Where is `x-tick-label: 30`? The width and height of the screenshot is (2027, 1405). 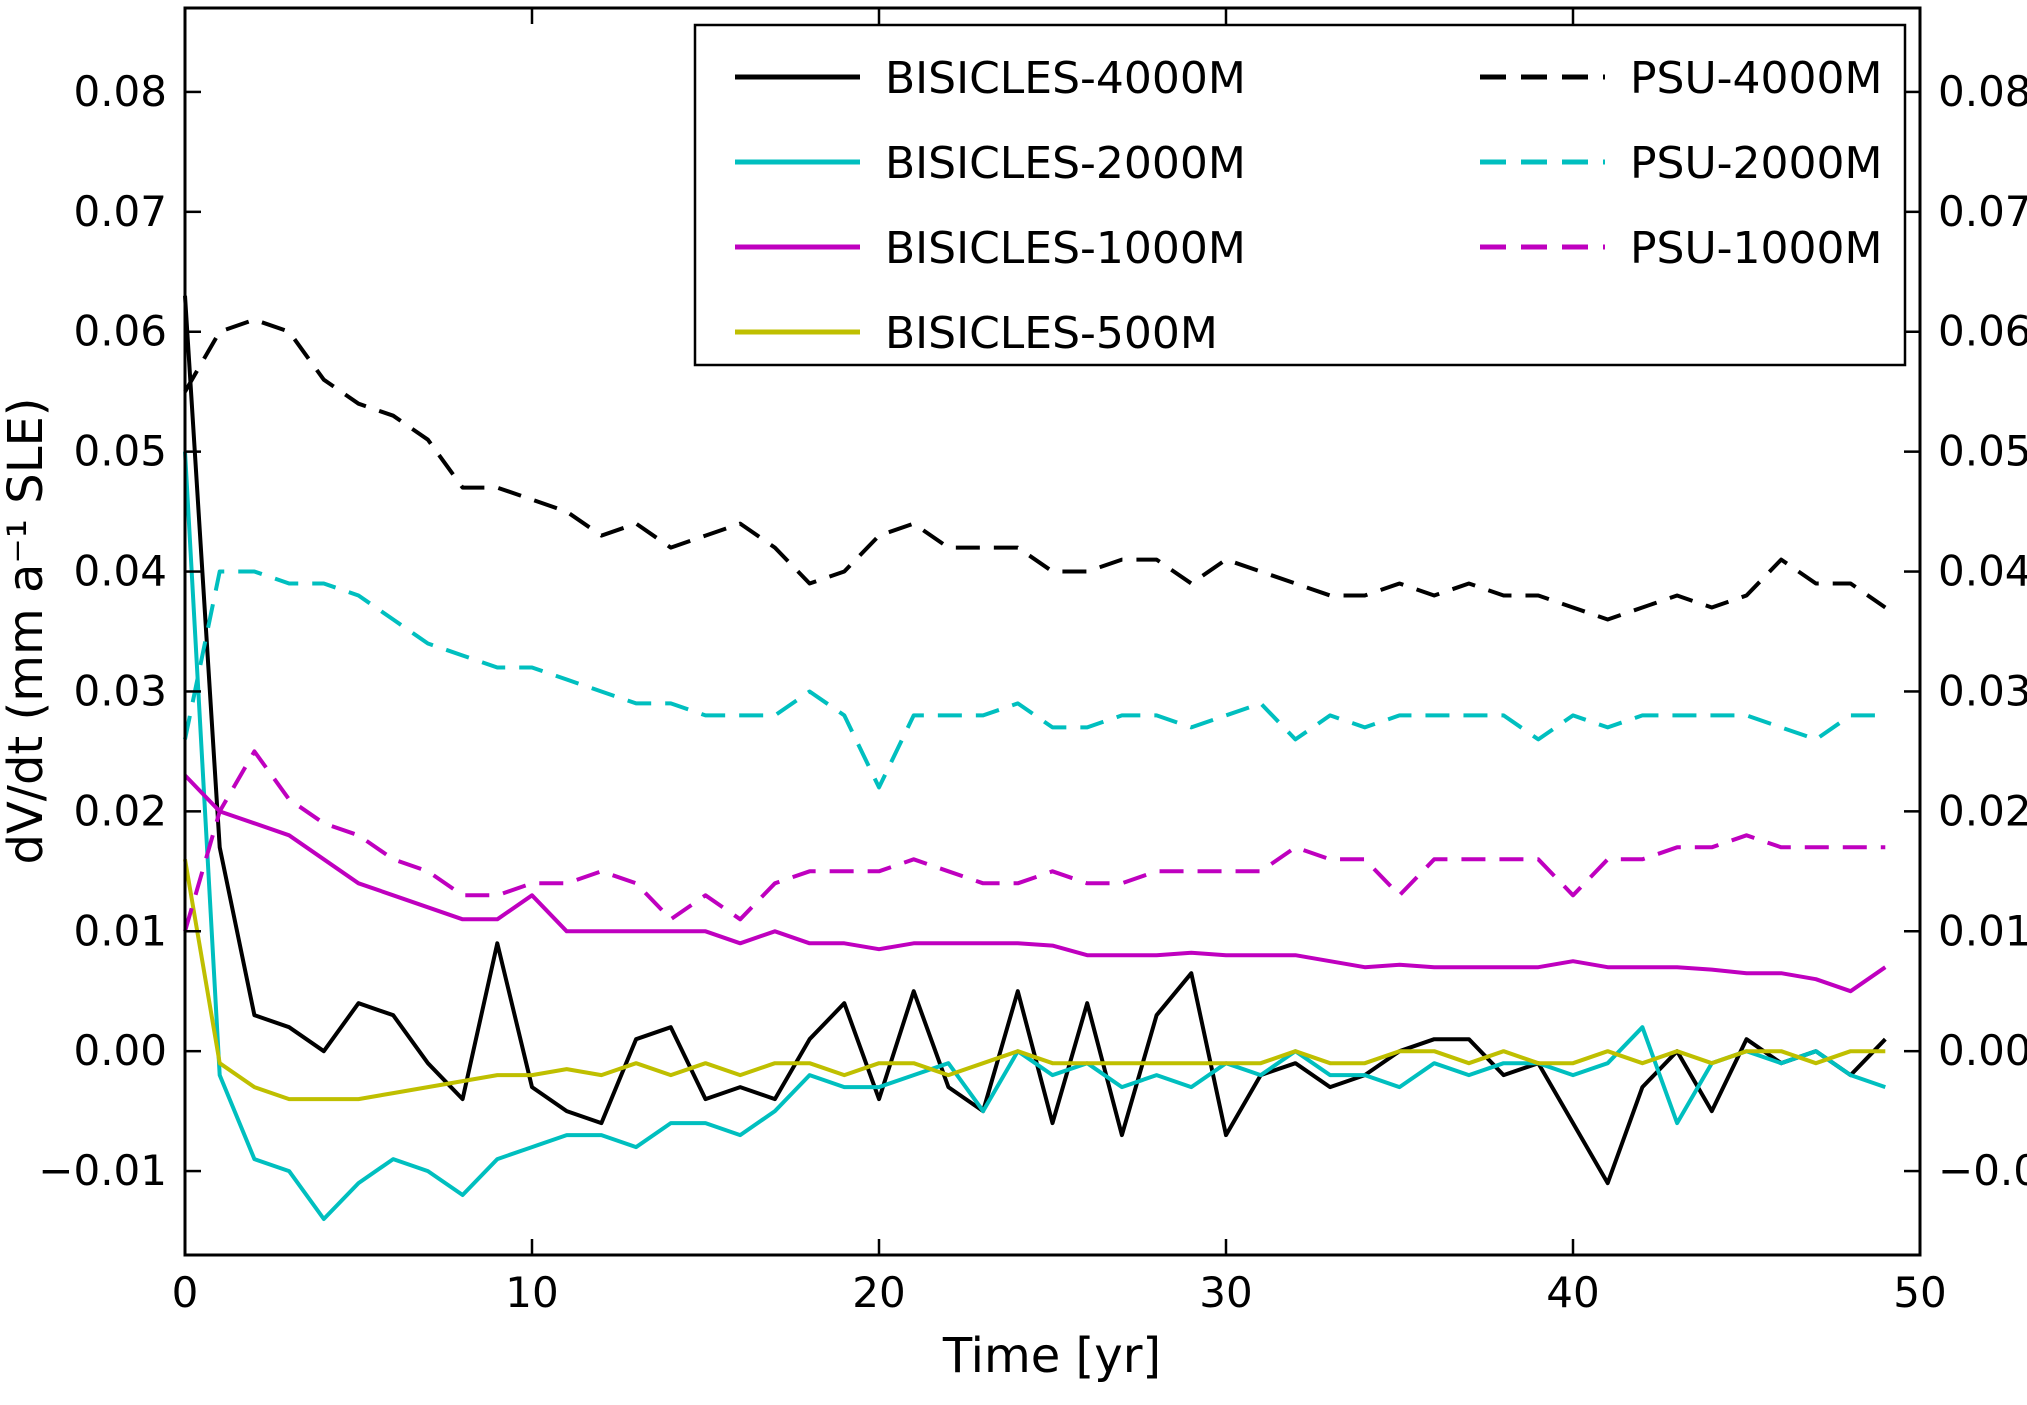 x-tick-label: 30 is located at coordinates (1225, 1292).